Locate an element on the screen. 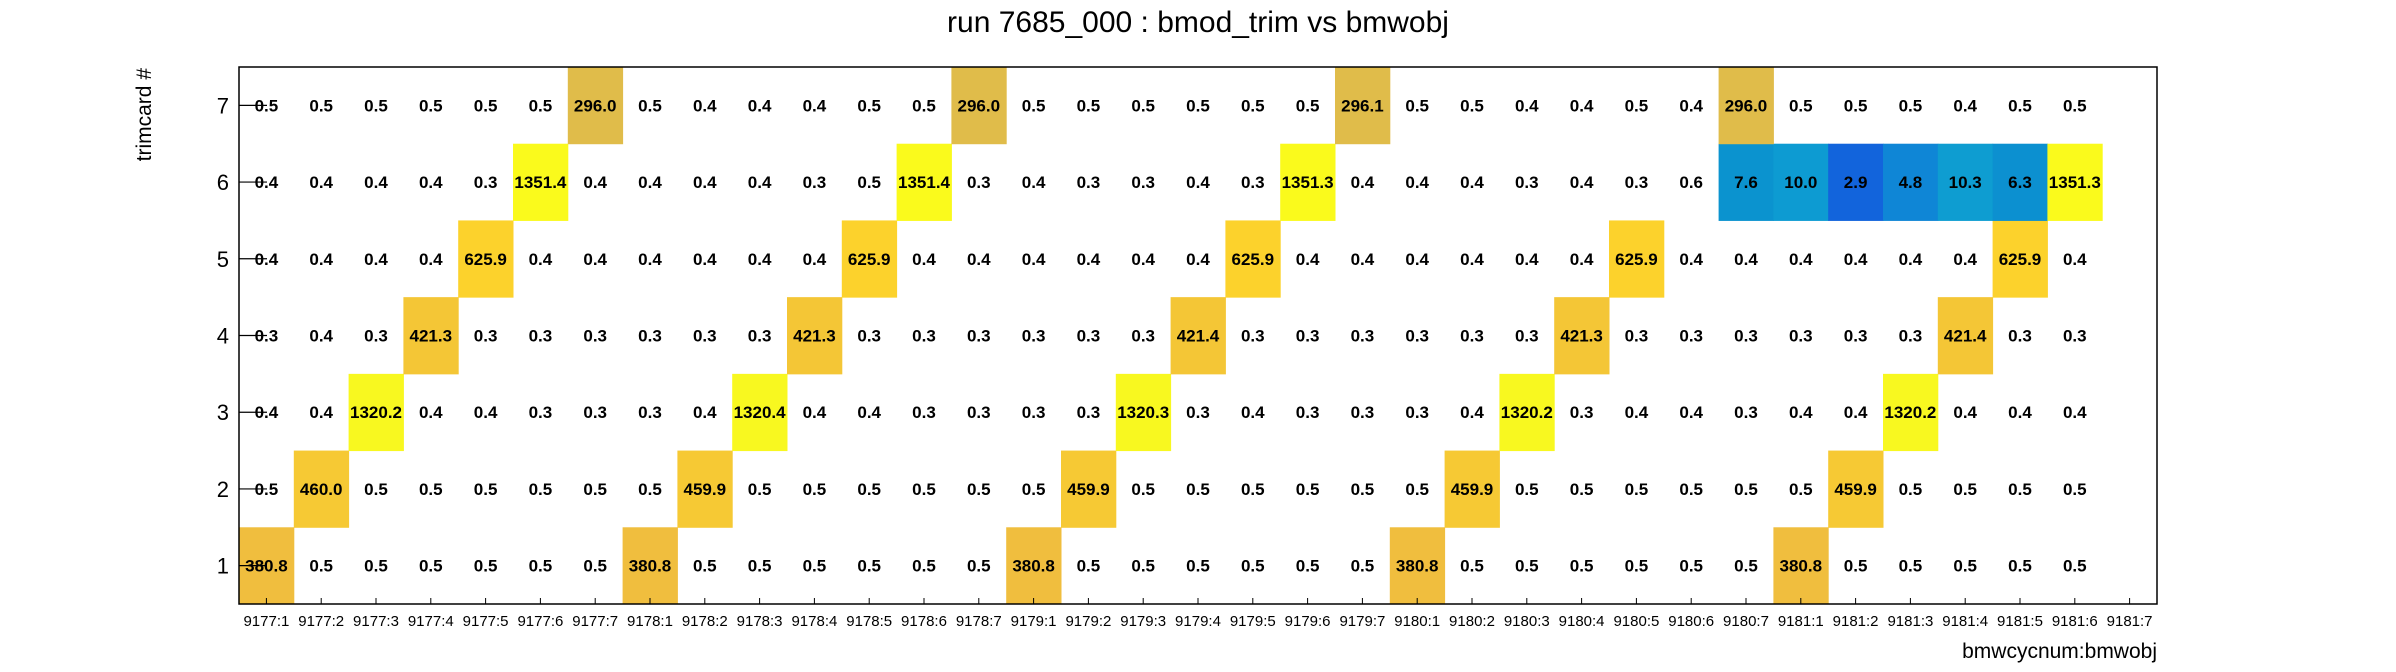 This screenshot has height=672, width=2396. x-axis-title: bmwcycnum:bmwobj is located at coordinates (2059, 651).